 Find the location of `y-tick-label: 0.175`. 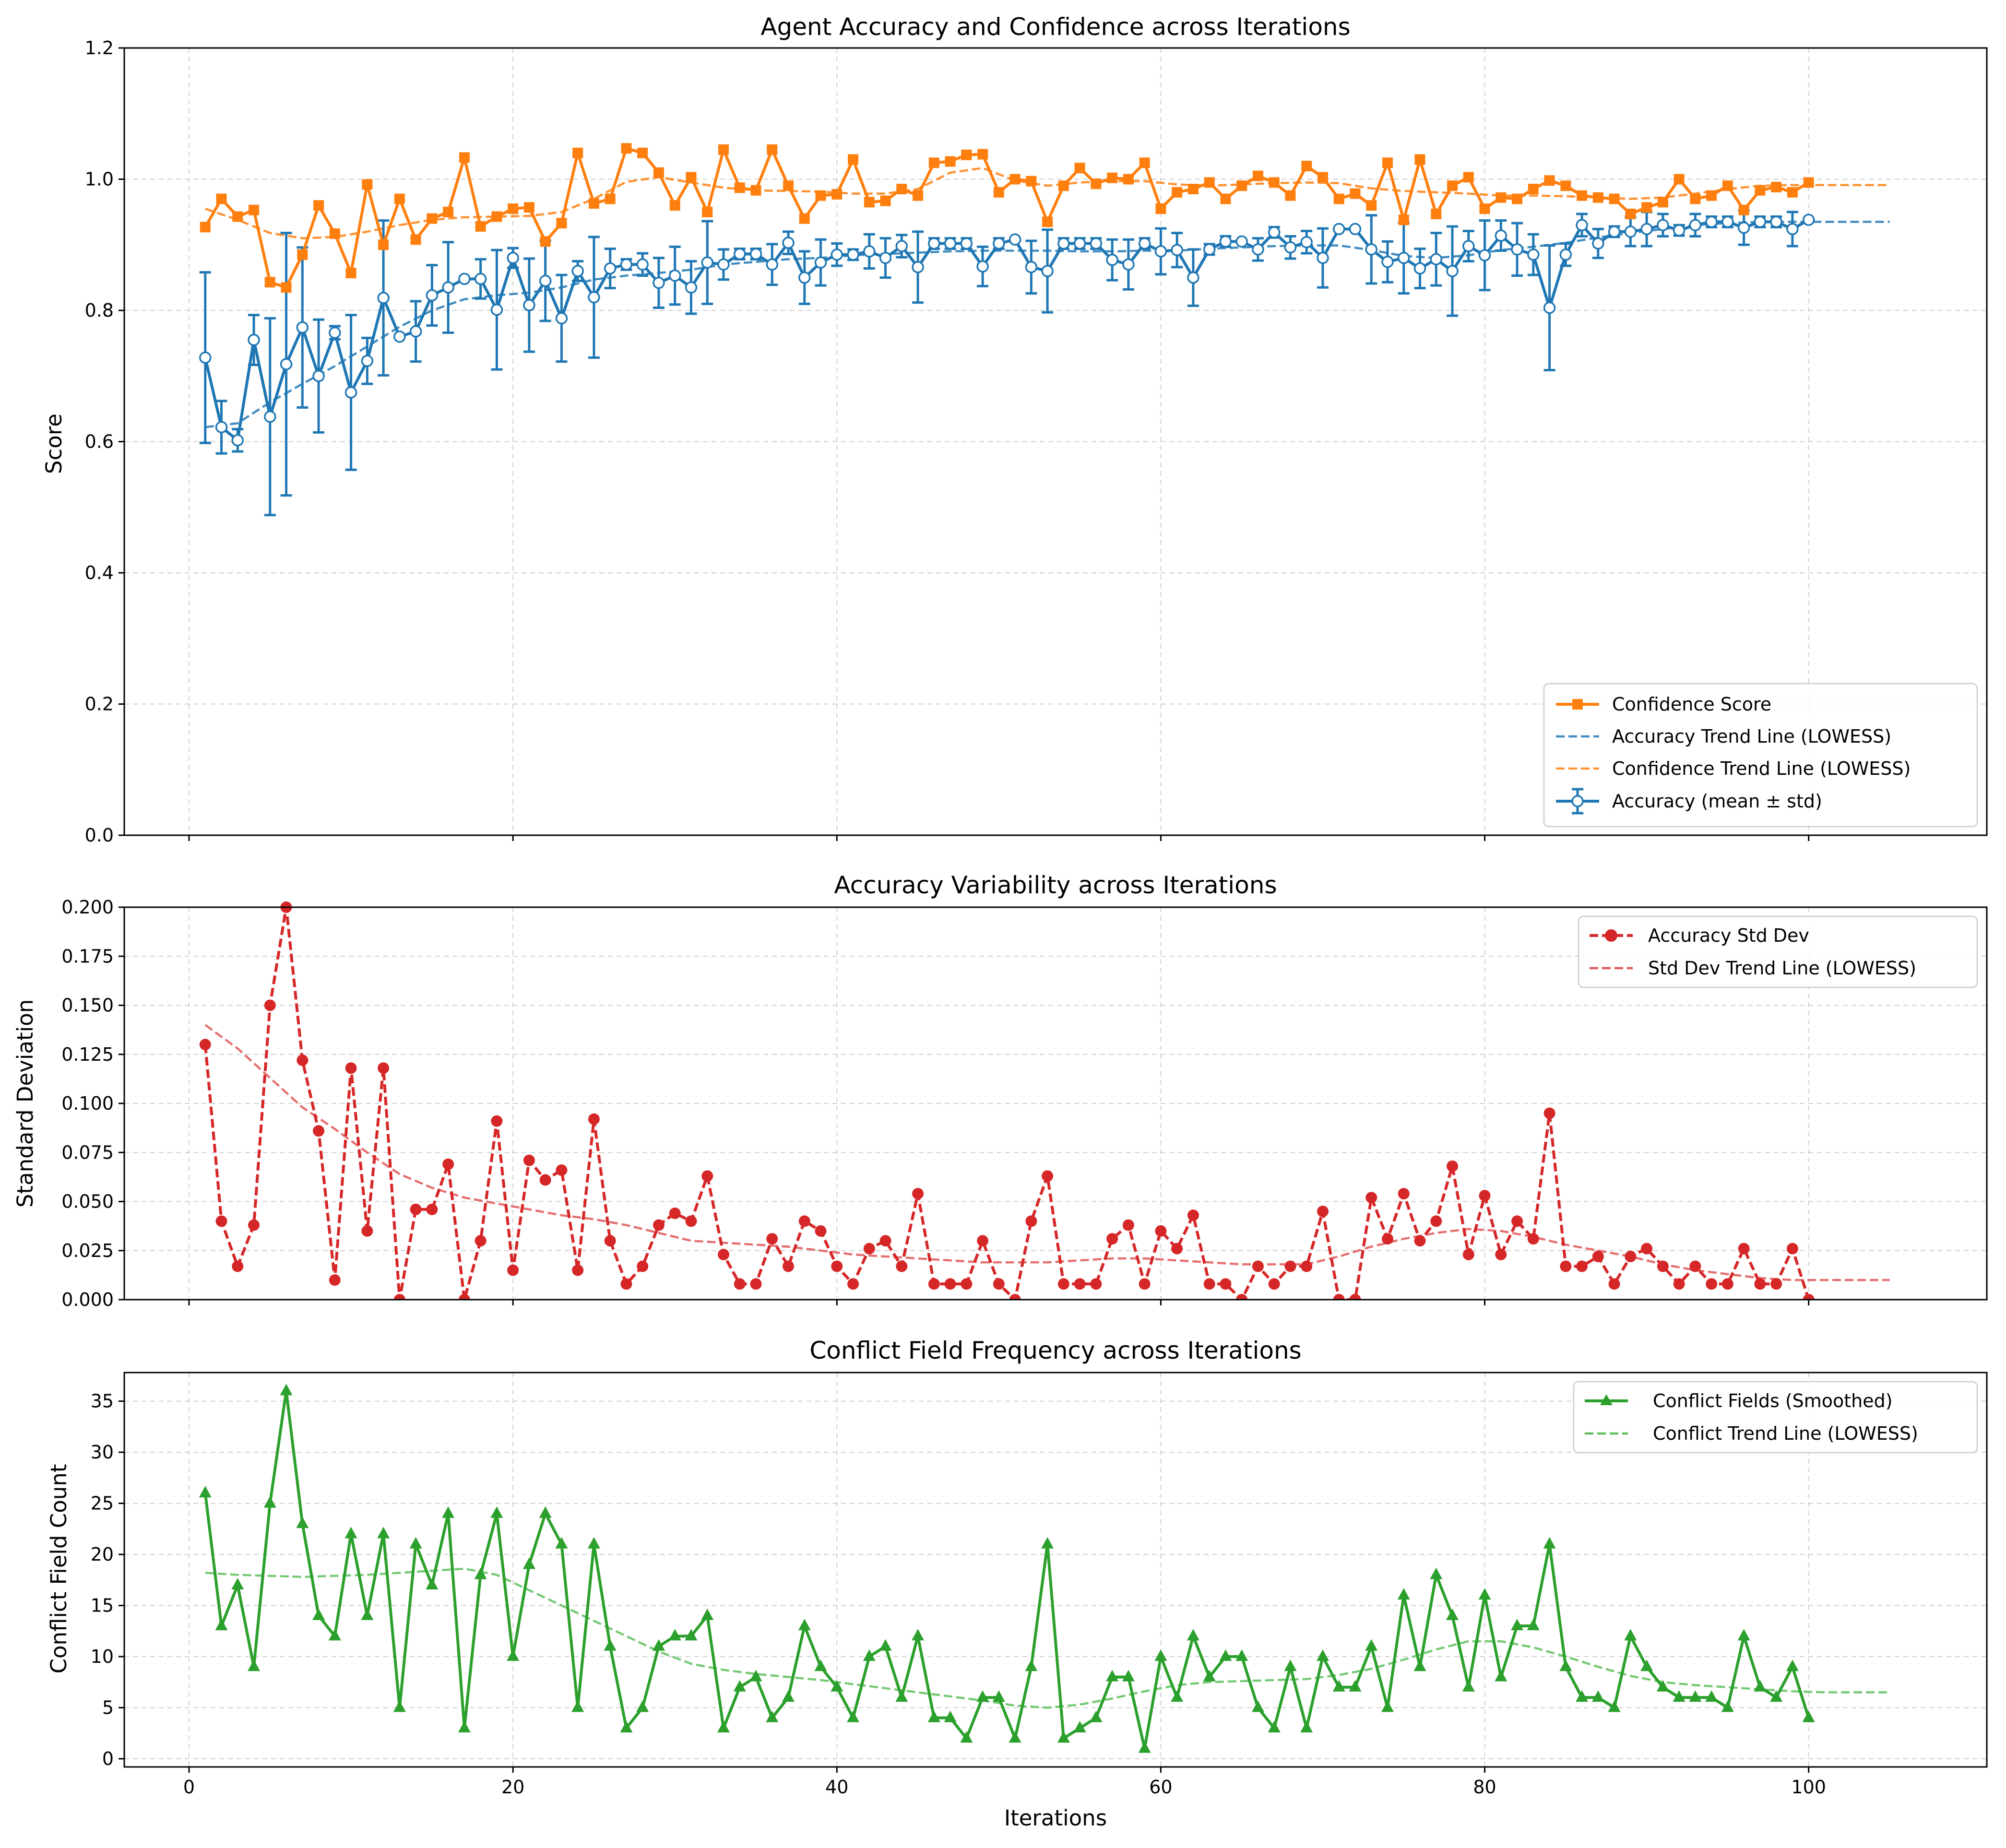

y-tick-label: 0.175 is located at coordinates (87, 956).